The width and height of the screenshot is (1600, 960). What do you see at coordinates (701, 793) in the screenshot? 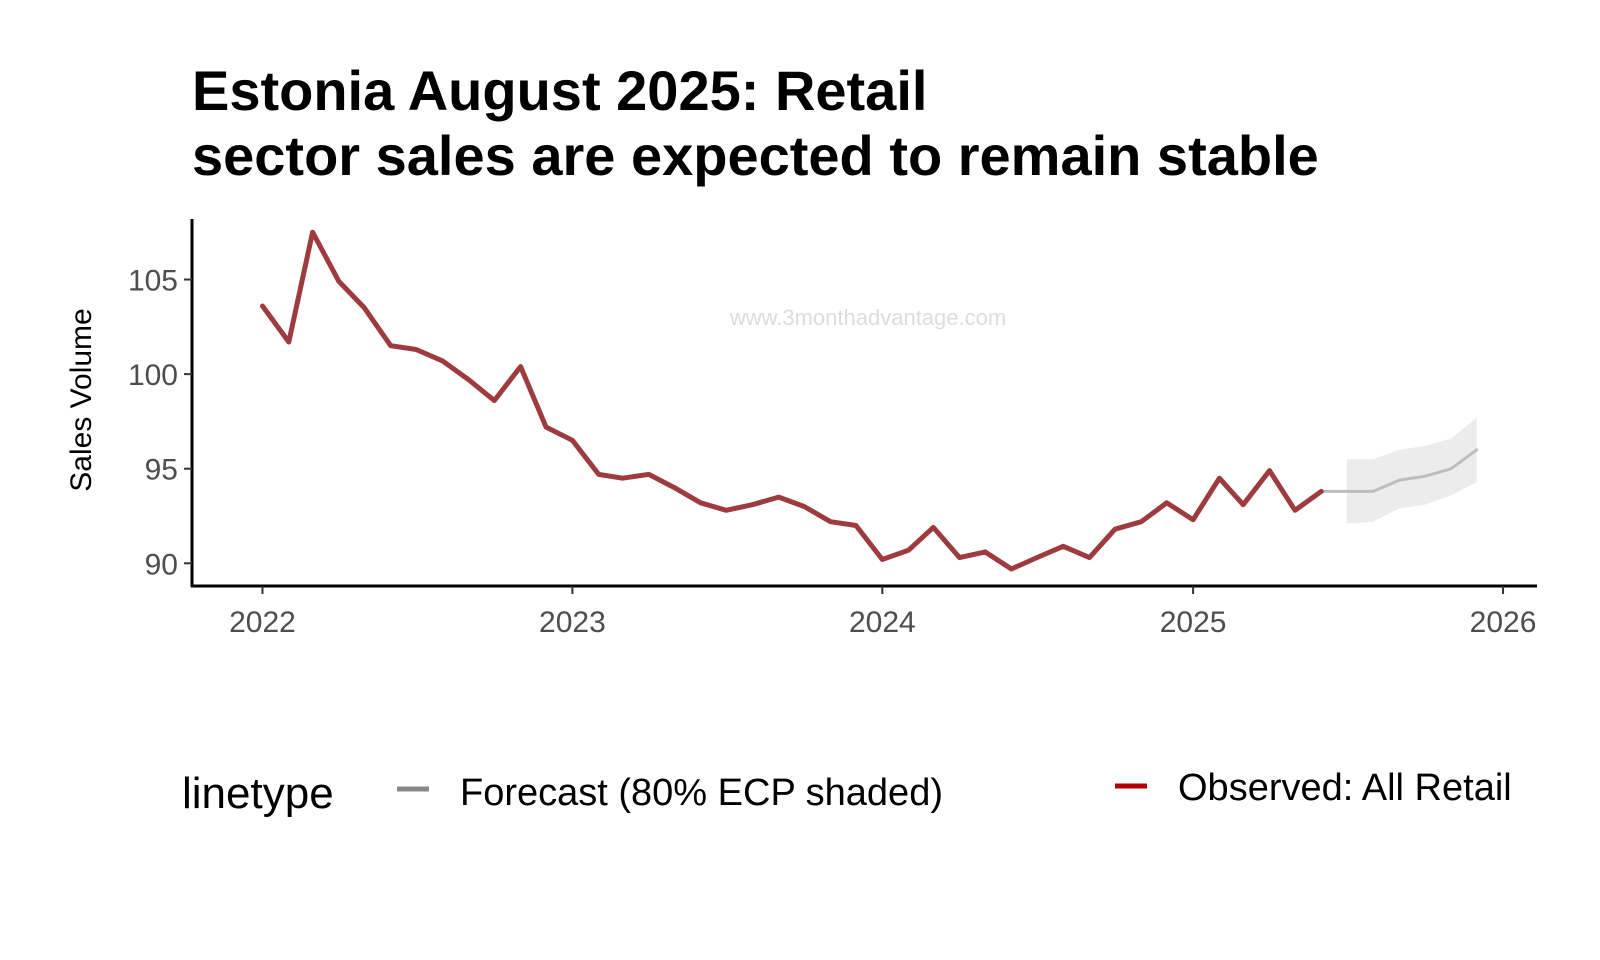
I see `legend-label-forecast: Forecast (80% ECP shaded)` at bounding box center [701, 793].